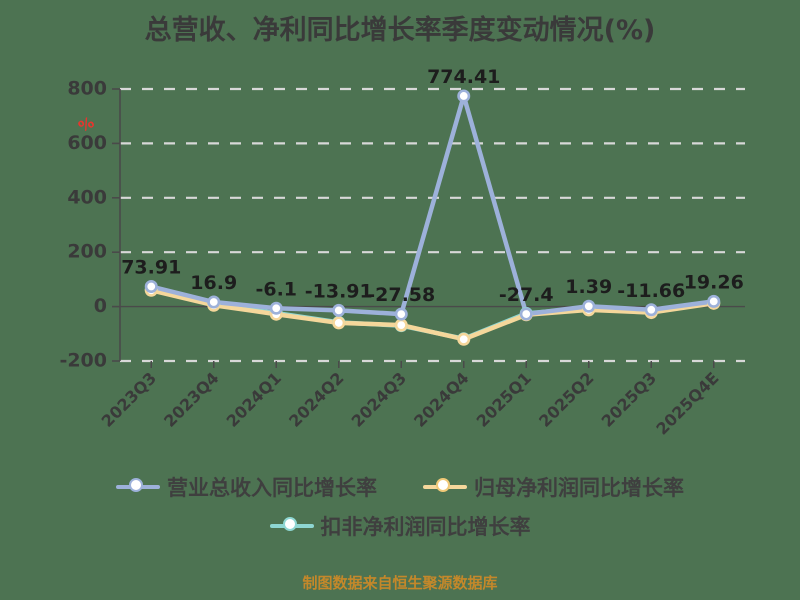  I want to click on legend-marker-deducted-profit-icon, so click(291, 526).